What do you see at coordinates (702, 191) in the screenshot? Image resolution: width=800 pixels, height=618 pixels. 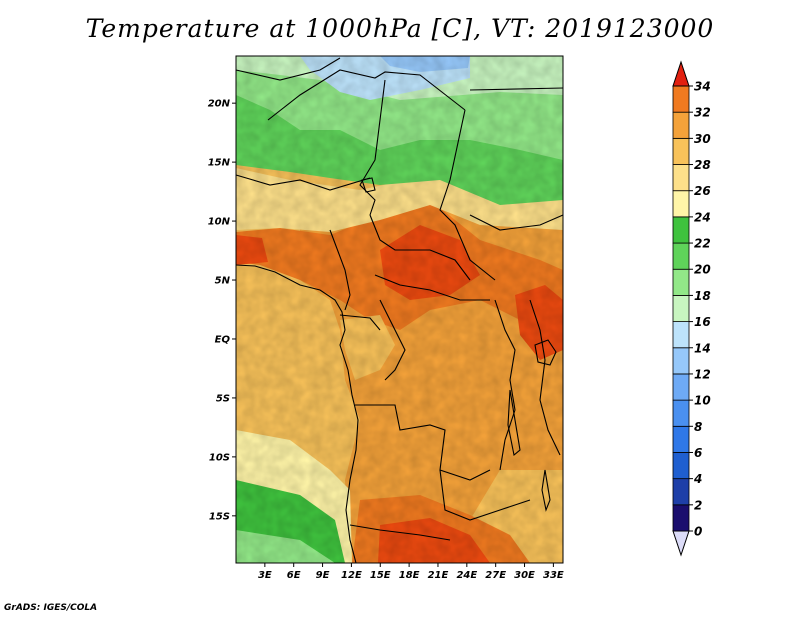 I see `colorbar-label: 26` at bounding box center [702, 191].